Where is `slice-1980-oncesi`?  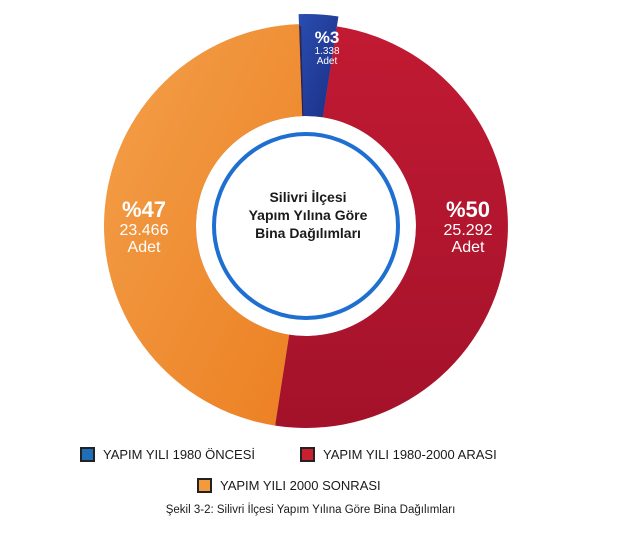
slice-1980-oncesi is located at coordinates (318, 65).